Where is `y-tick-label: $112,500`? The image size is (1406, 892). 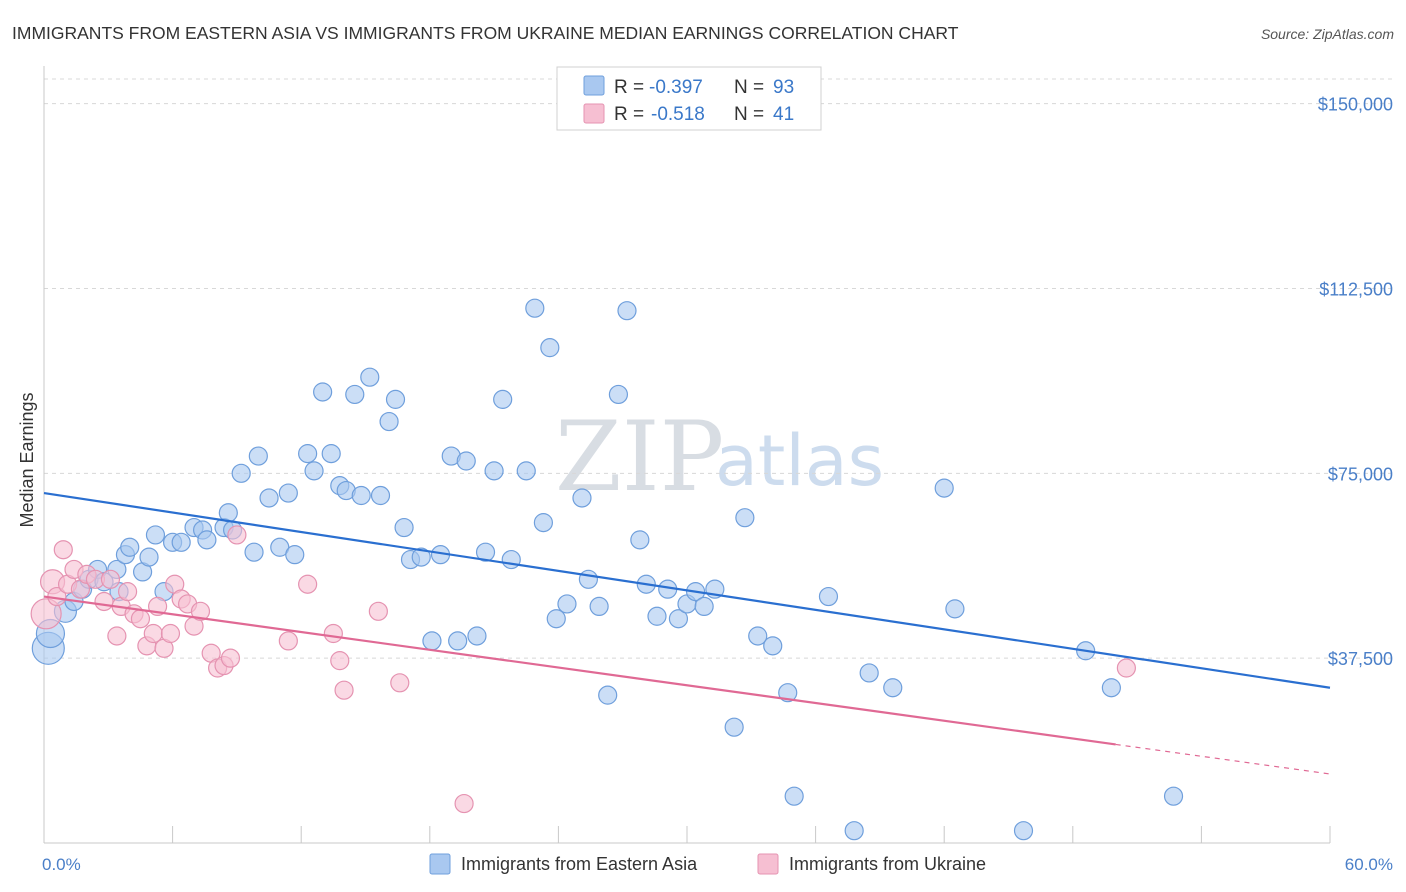
y-tick-label: $112,500 is located at coordinates (1356, 289).